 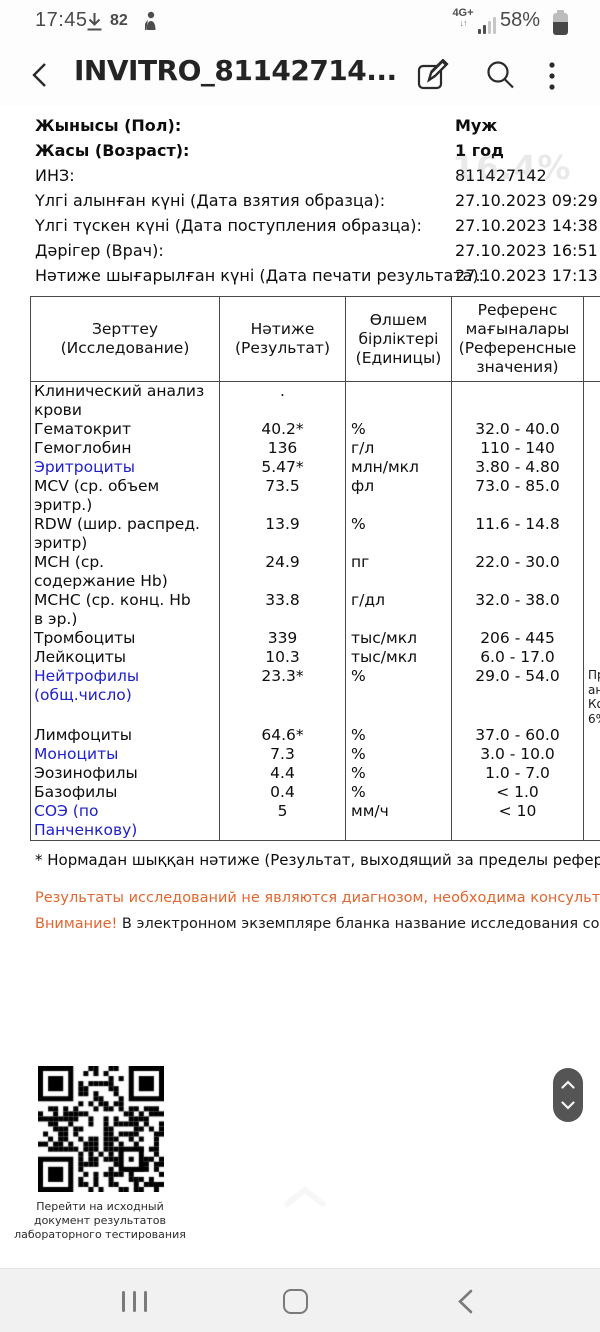 What do you see at coordinates (125, 572) in the screenshot?
I see `test-name: MCH (ср. содержание Hb)` at bounding box center [125, 572].